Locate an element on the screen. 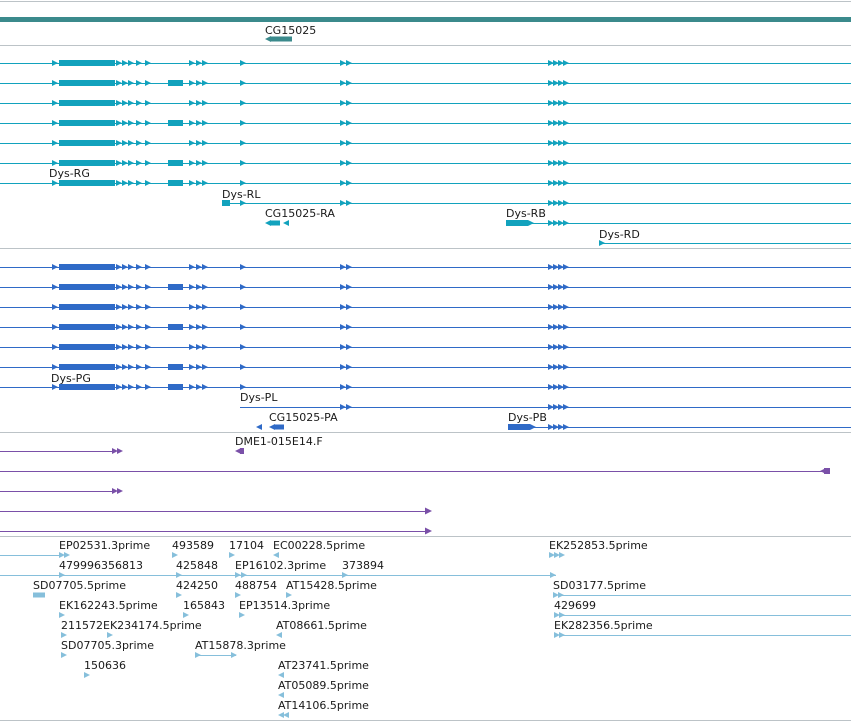 The image size is (851, 721). est-label: DME1-015E14.F is located at coordinates (279, 441).